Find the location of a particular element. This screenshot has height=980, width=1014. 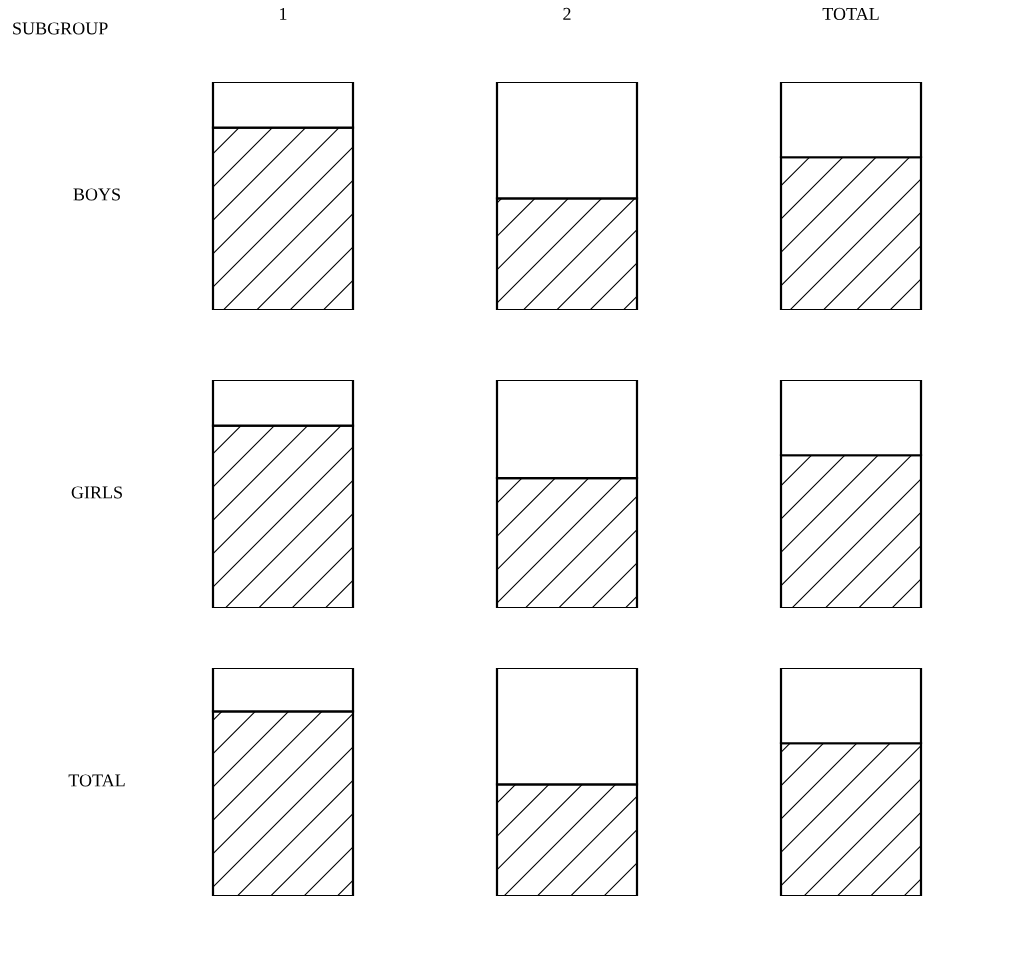

x-tick-label: 2 is located at coordinates (567, 13).